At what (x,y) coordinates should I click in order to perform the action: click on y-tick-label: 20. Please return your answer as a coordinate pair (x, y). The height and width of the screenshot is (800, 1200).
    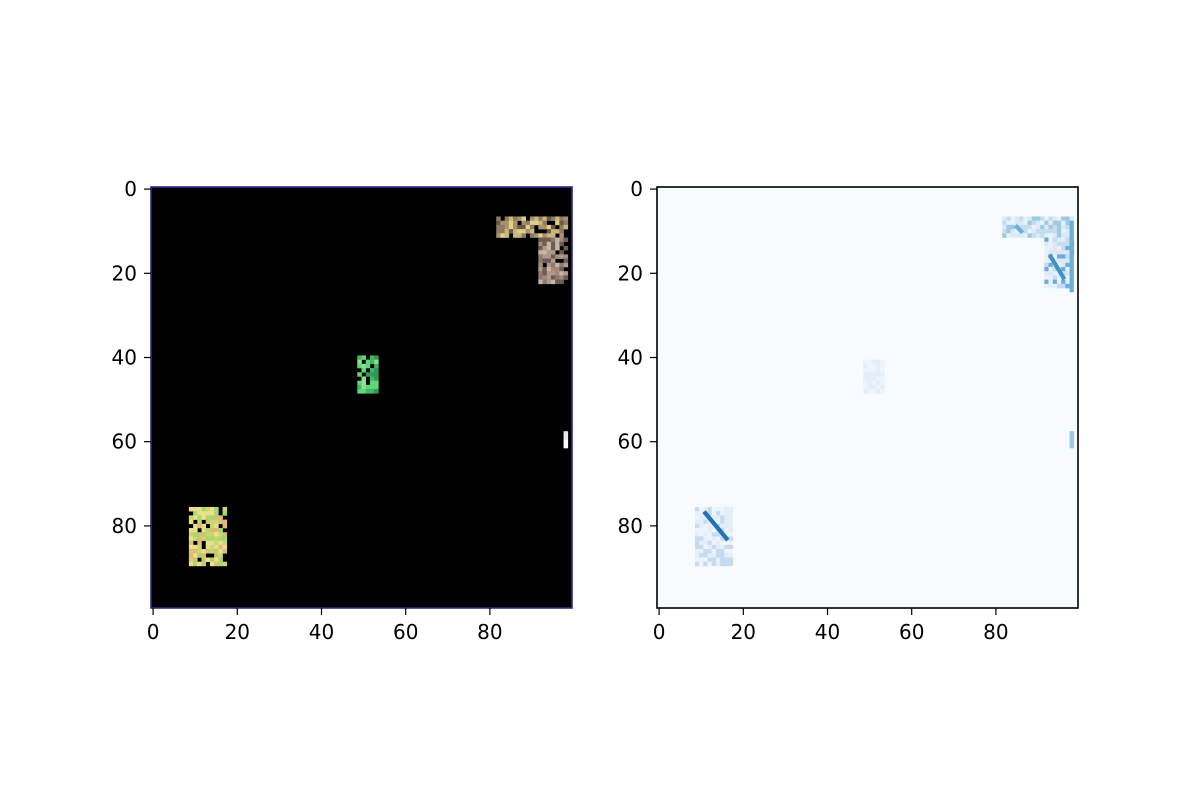
    Looking at the image, I should click on (124, 273).